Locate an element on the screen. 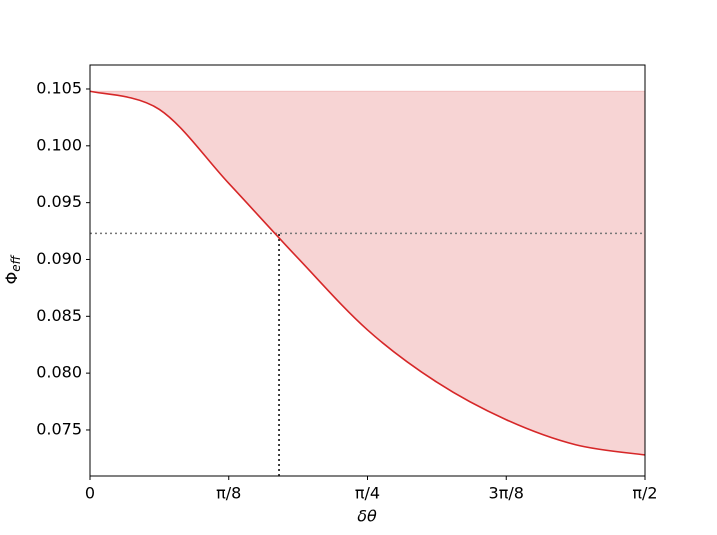  y-axis-label: Φeff is located at coordinates (12, 269).